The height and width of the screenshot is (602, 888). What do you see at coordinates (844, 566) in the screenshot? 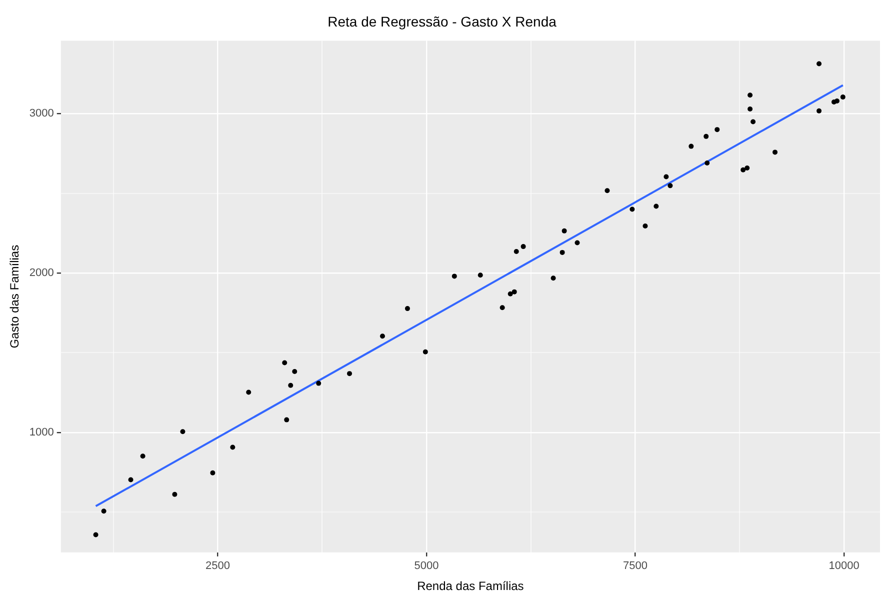
I see `x-tick-label: 10000` at bounding box center [844, 566].